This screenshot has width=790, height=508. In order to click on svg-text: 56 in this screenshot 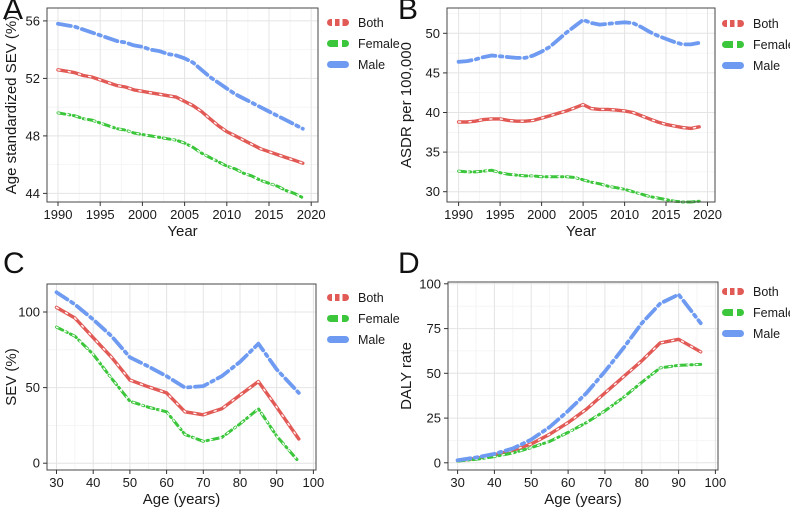, I will do `click(33, 20)`.